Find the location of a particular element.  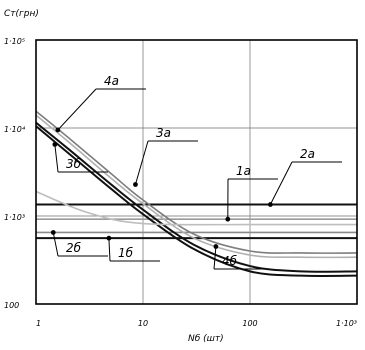

callout-leader-4а is located at coordinates (77, 109).